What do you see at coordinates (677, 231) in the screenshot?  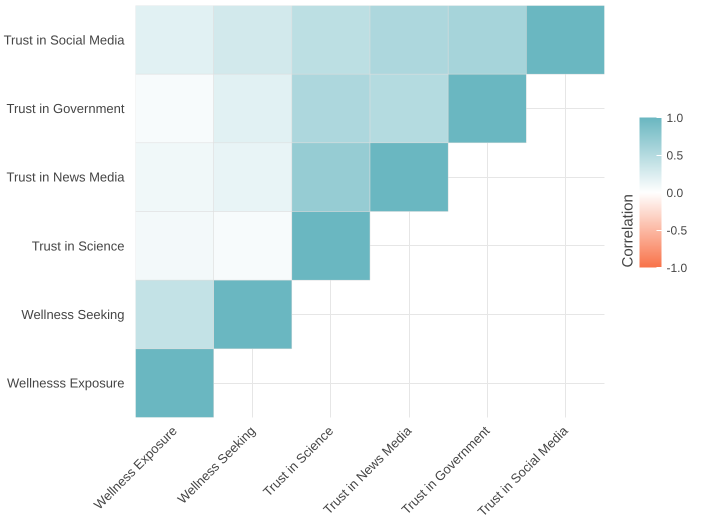 I see `color-bar-label: -0.5` at bounding box center [677, 231].